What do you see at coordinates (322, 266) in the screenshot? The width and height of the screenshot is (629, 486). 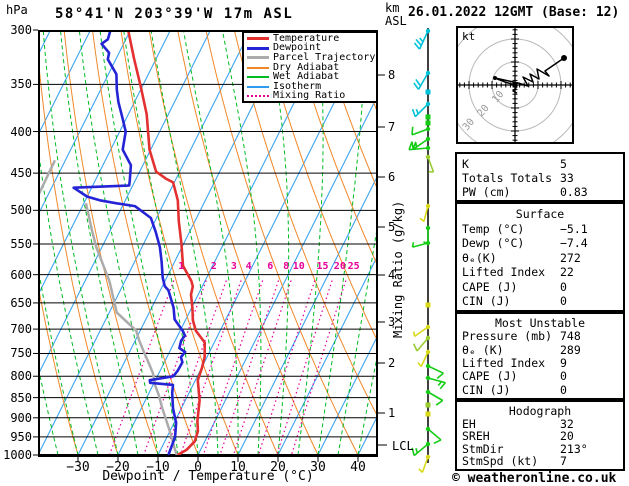 I see `mixing-ratio-value-label: 15` at bounding box center [322, 266].